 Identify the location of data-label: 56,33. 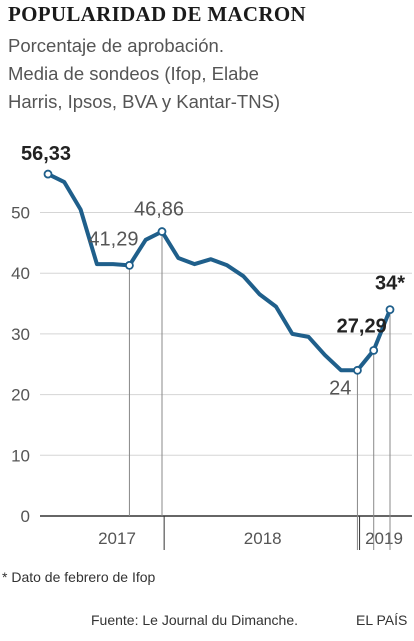
(46, 154).